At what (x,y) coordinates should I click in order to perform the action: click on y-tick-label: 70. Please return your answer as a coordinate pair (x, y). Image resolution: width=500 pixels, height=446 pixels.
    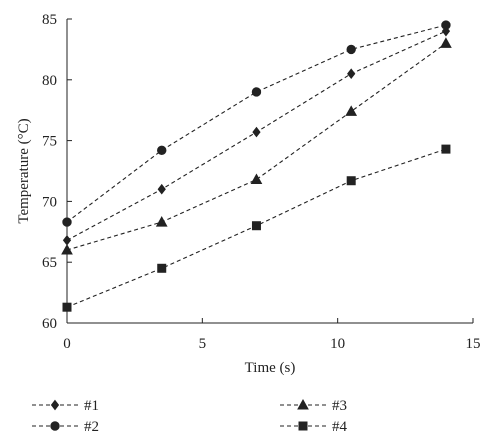
    Looking at the image, I should click on (49, 202).